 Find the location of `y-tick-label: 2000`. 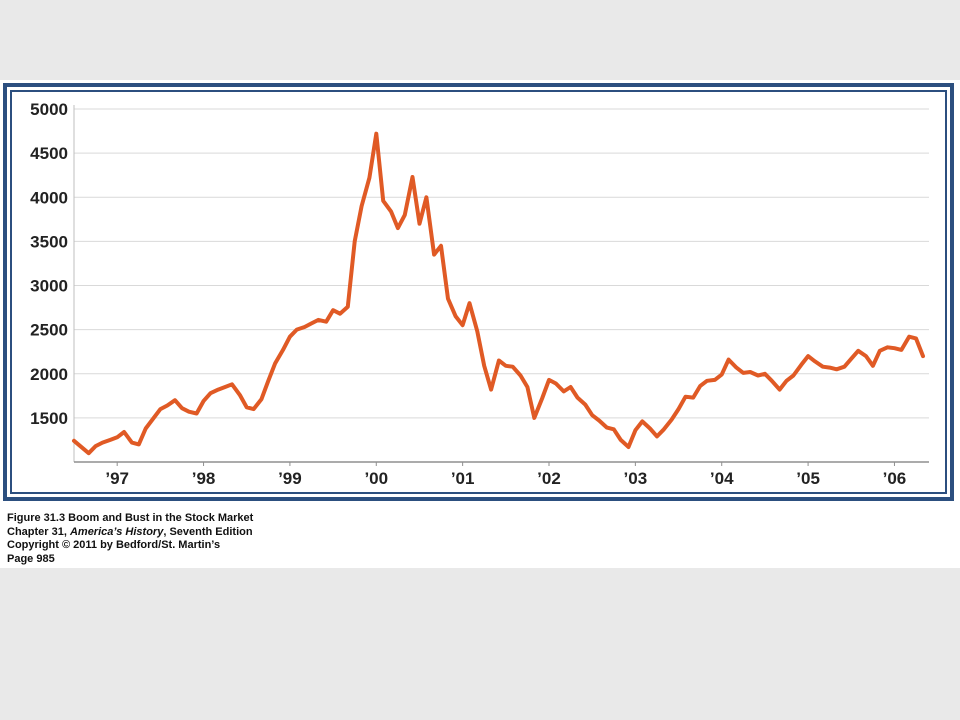

y-tick-label: 2000 is located at coordinates (49, 374).